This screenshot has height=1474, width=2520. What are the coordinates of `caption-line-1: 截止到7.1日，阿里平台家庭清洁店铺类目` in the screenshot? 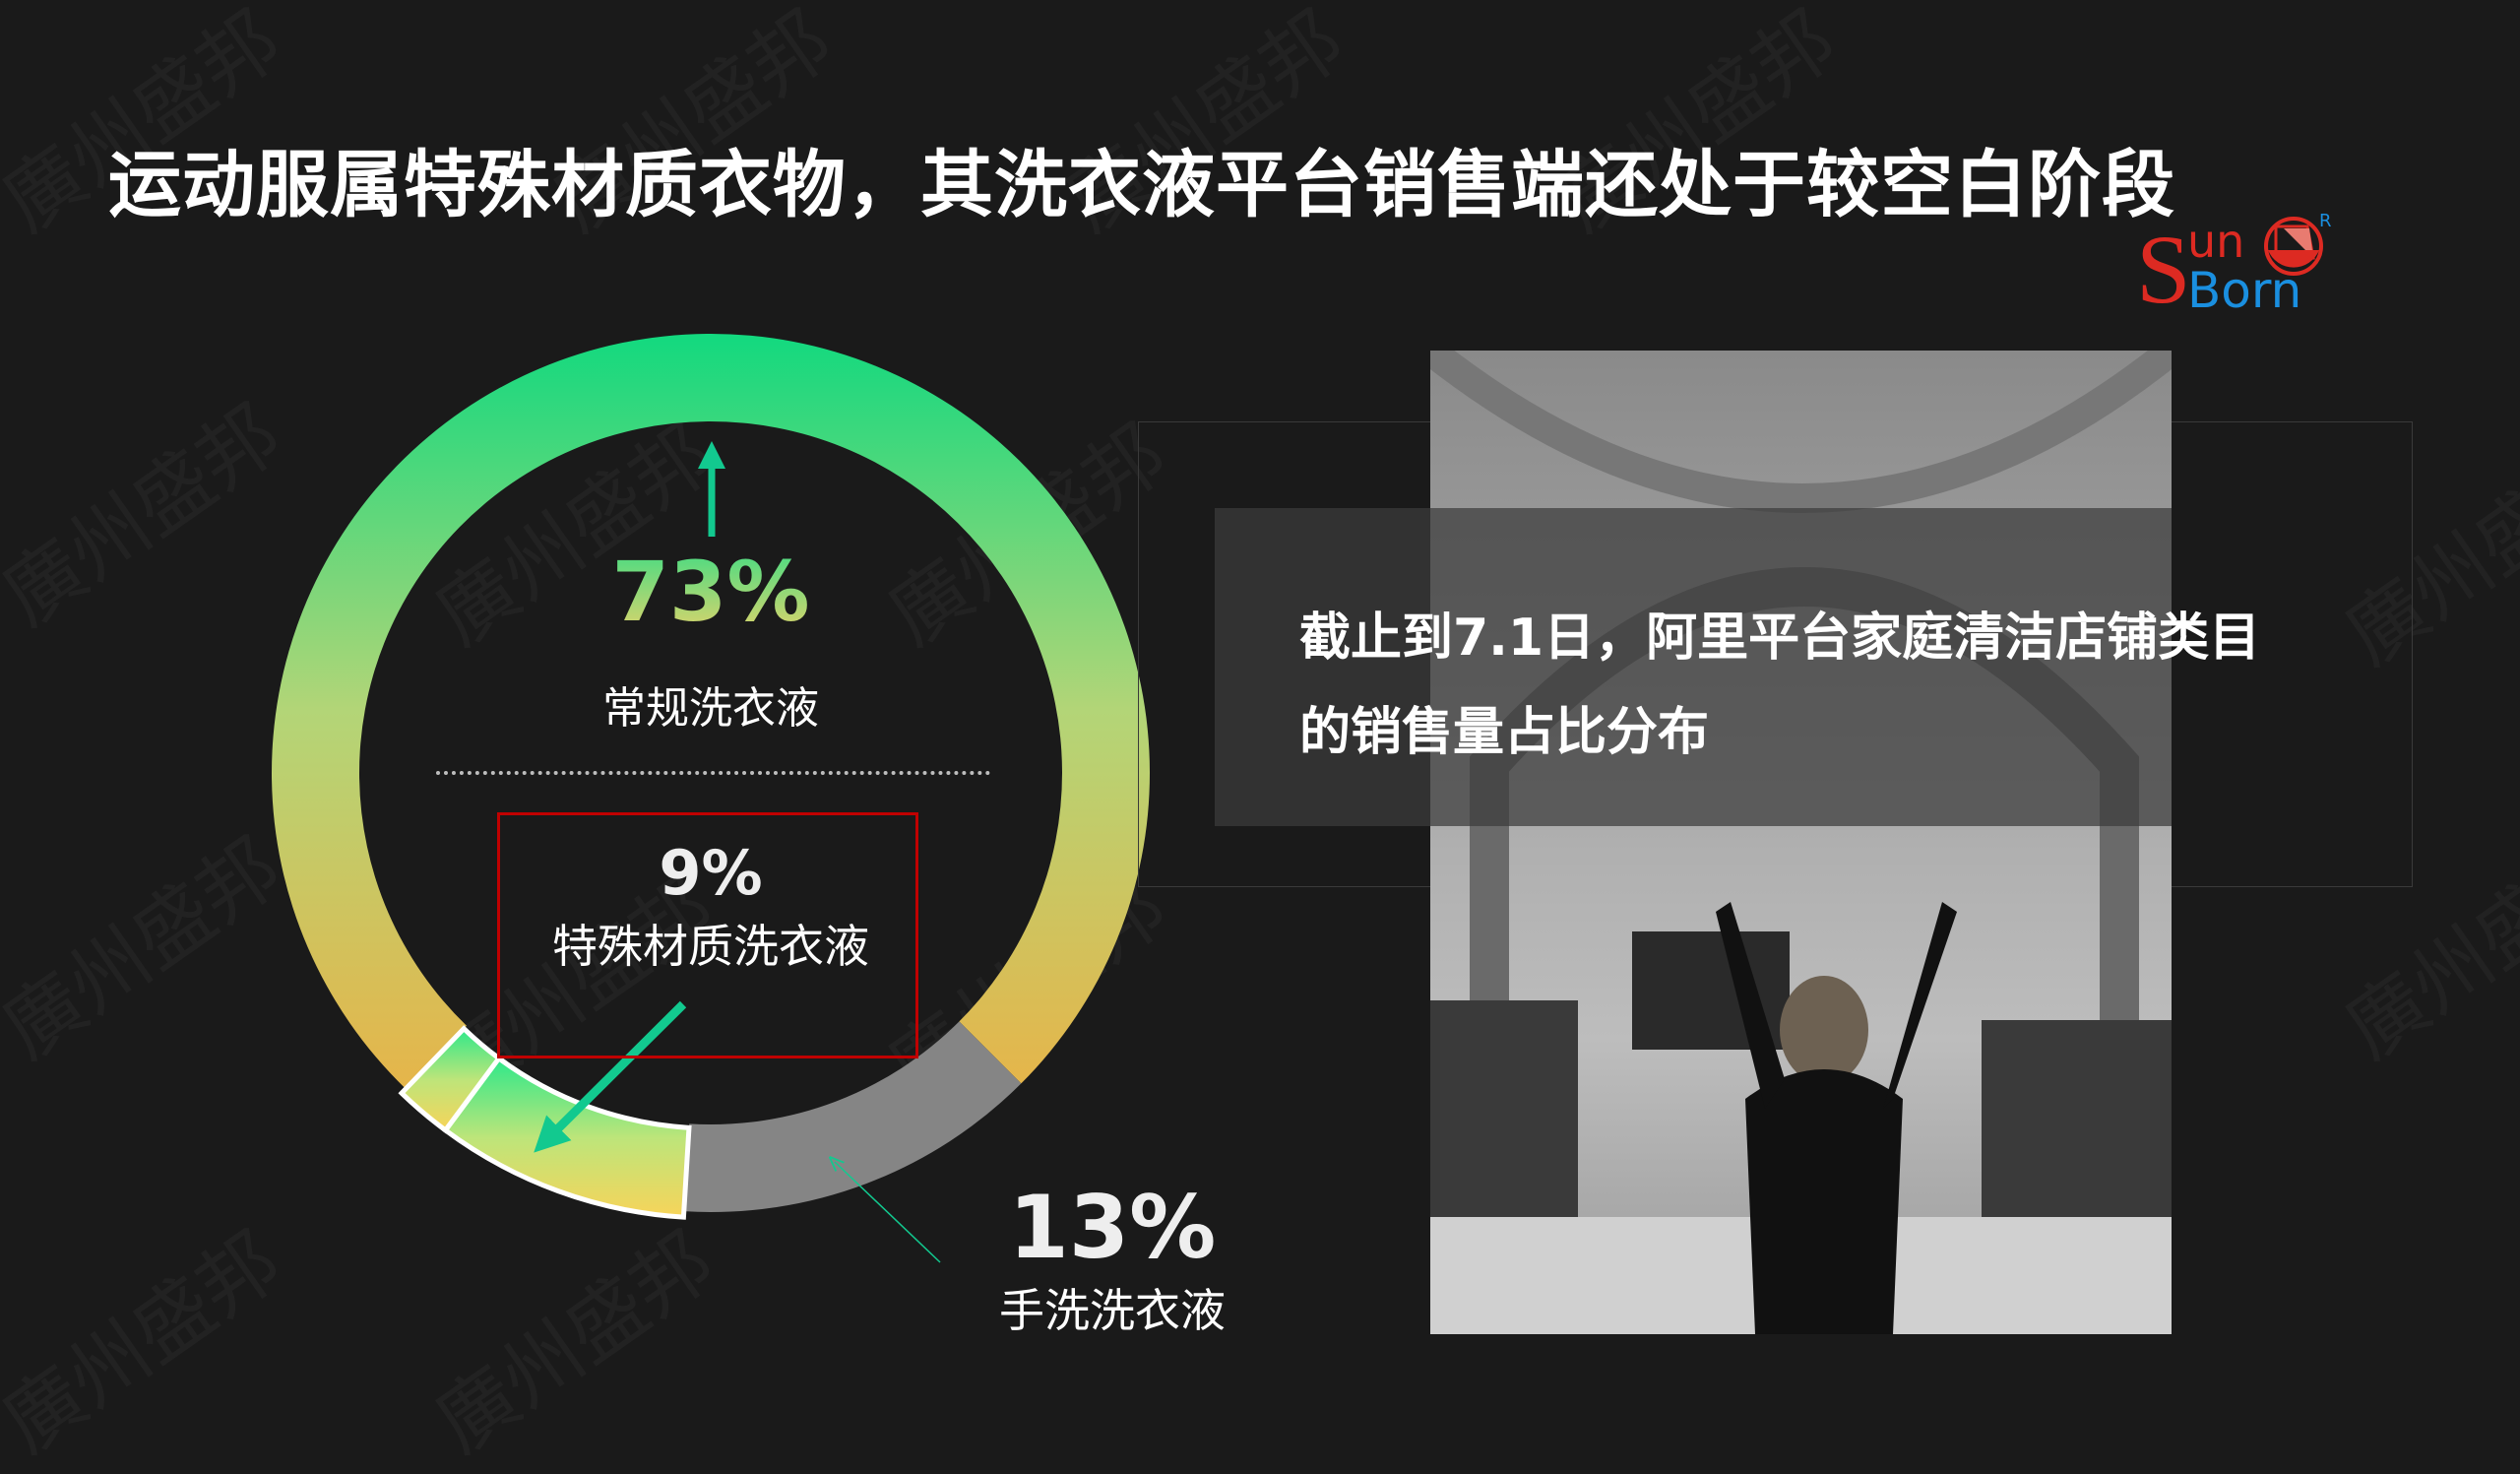 It's located at (1780, 639).